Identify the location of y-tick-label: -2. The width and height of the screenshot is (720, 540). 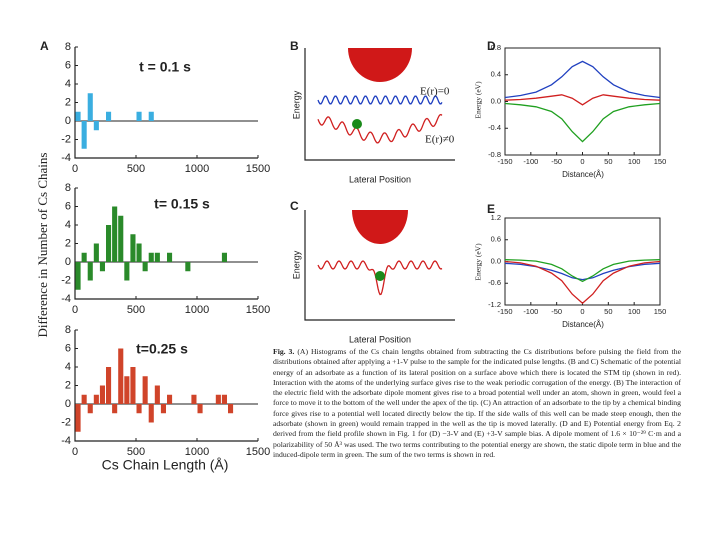
(66, 422).